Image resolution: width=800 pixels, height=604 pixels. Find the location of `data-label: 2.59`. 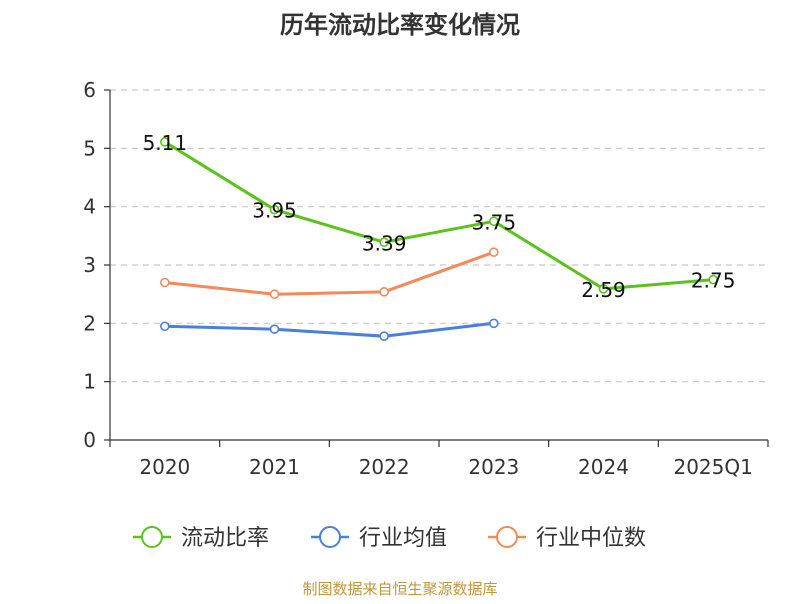

data-label: 2.59 is located at coordinates (603, 290).